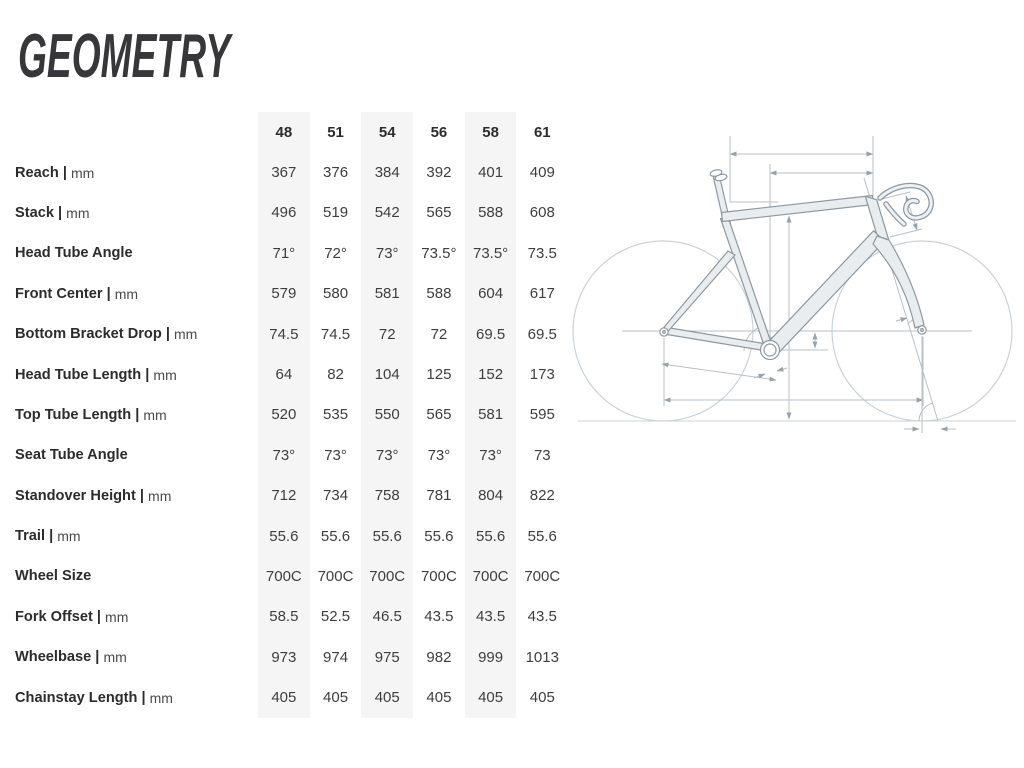 Image resolution: width=1024 pixels, height=768 pixels. Describe the element at coordinates (387, 576) in the screenshot. I see `value-wheel-size-54: 700C` at that location.